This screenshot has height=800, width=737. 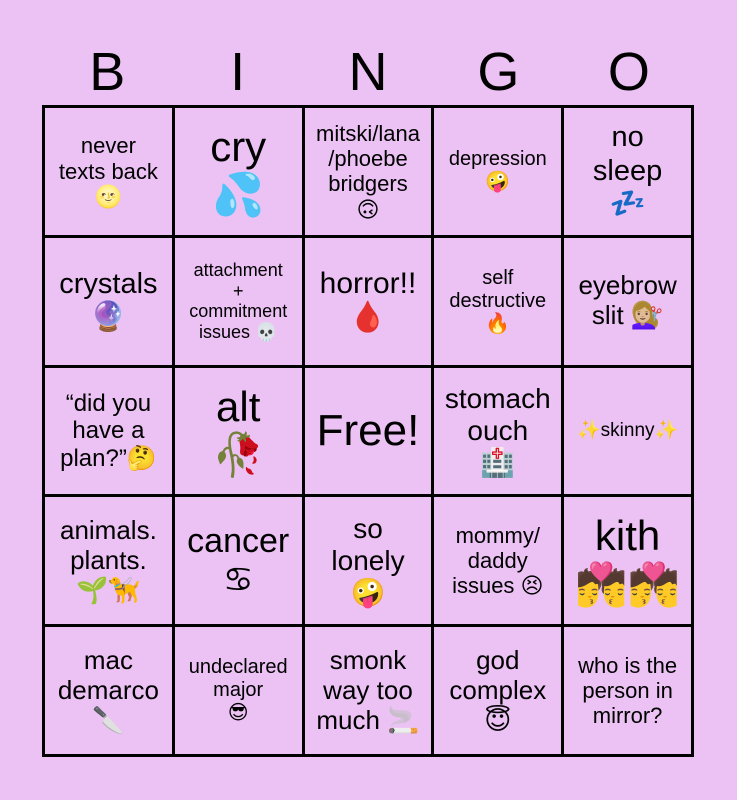 I want to click on bingo-cell: smonk way too much 🚬, so click(x=368, y=690).